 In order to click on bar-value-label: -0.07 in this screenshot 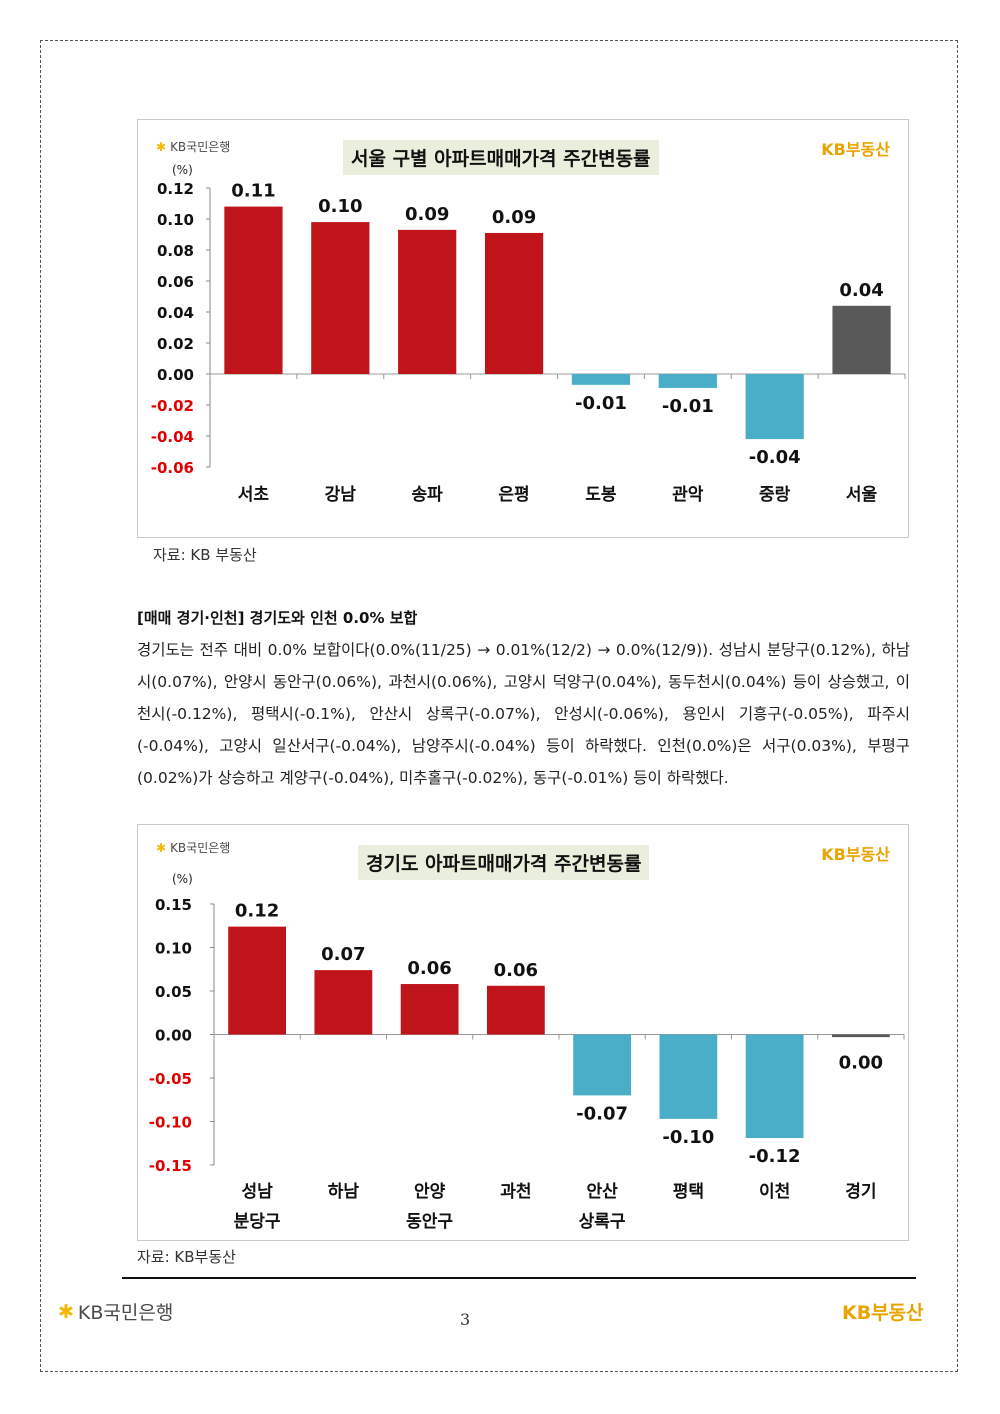, I will do `click(602, 1113)`.